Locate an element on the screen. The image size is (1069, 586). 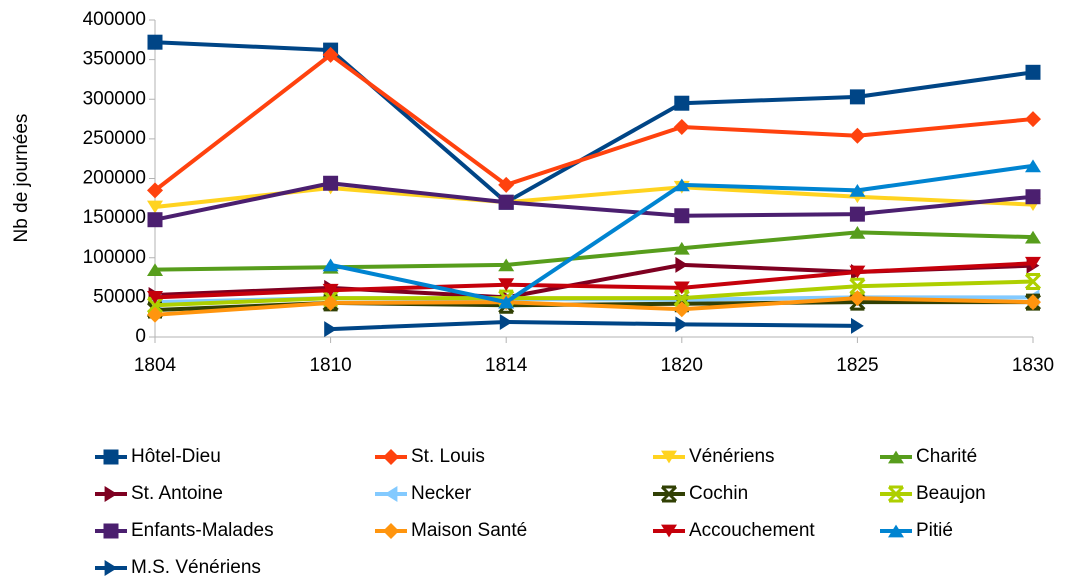
y-tick-label: 250000 is located at coordinates (114, 138).